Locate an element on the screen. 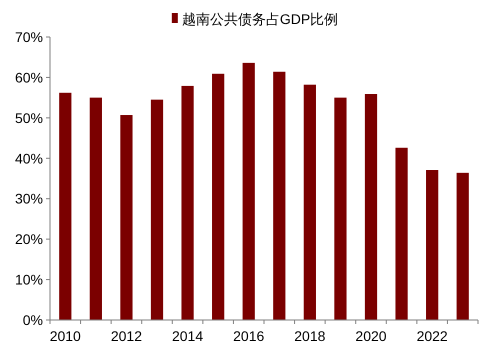 The image size is (488, 349). x-tick-label: 2014 is located at coordinates (188, 336).